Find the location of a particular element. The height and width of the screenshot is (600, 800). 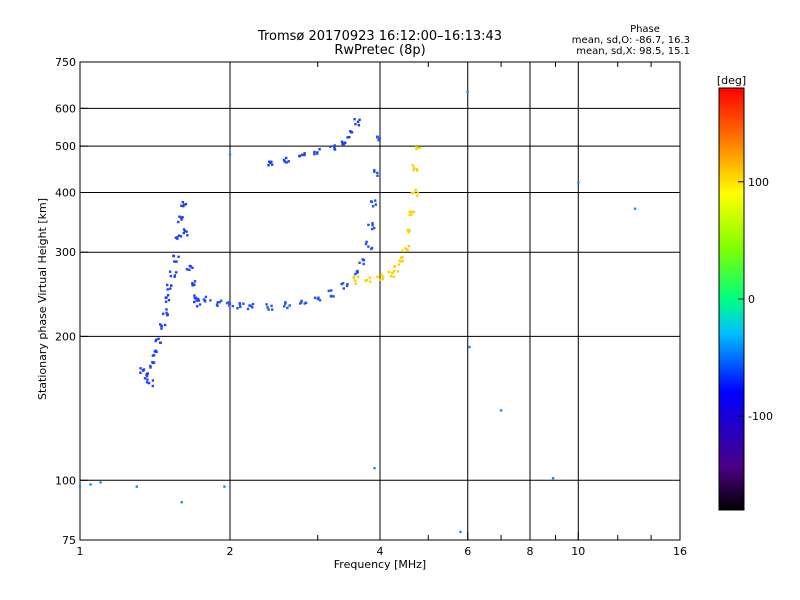

y-tick-label: 75 is located at coordinates (69, 540).